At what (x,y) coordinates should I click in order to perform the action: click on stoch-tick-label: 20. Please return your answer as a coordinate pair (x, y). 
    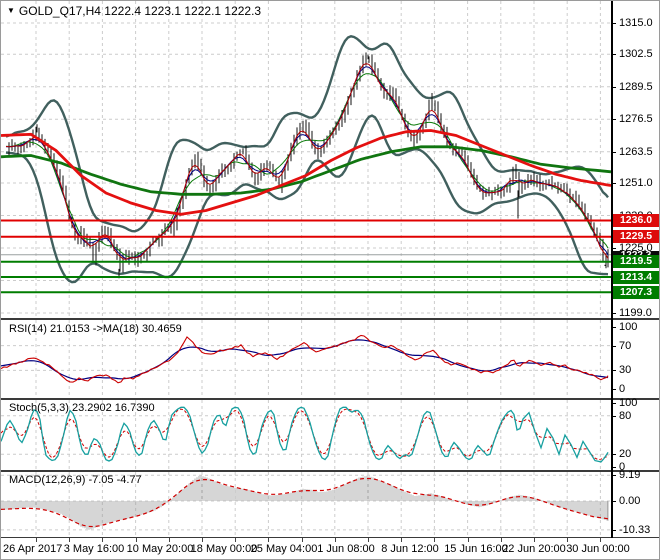
    Looking at the image, I should click on (625, 454).